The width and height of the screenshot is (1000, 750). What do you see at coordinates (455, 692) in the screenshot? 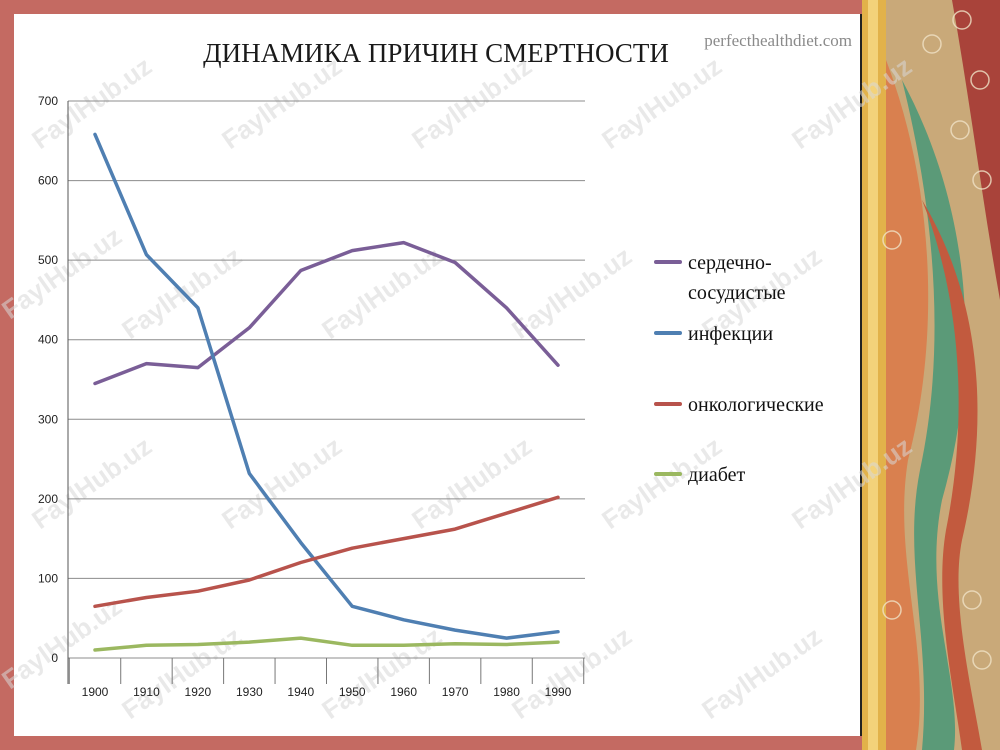
I see `x-tick-label: 1970` at bounding box center [455, 692].